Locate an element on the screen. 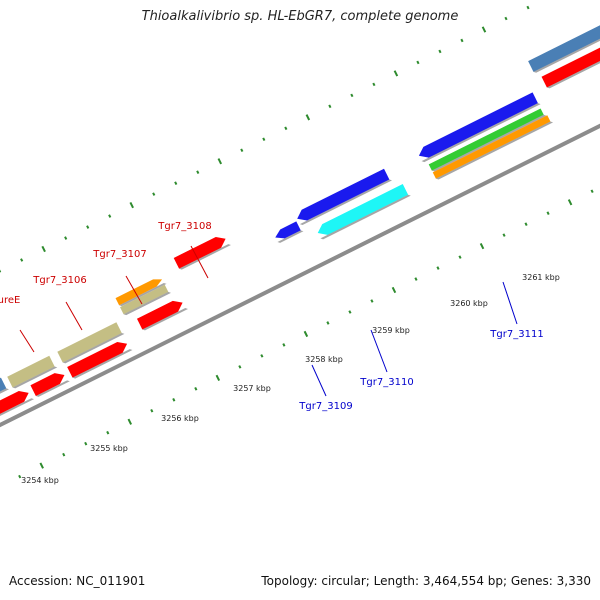 The height and width of the screenshot is (600, 600). scale-label: 3260 kbp is located at coordinates (469, 303).